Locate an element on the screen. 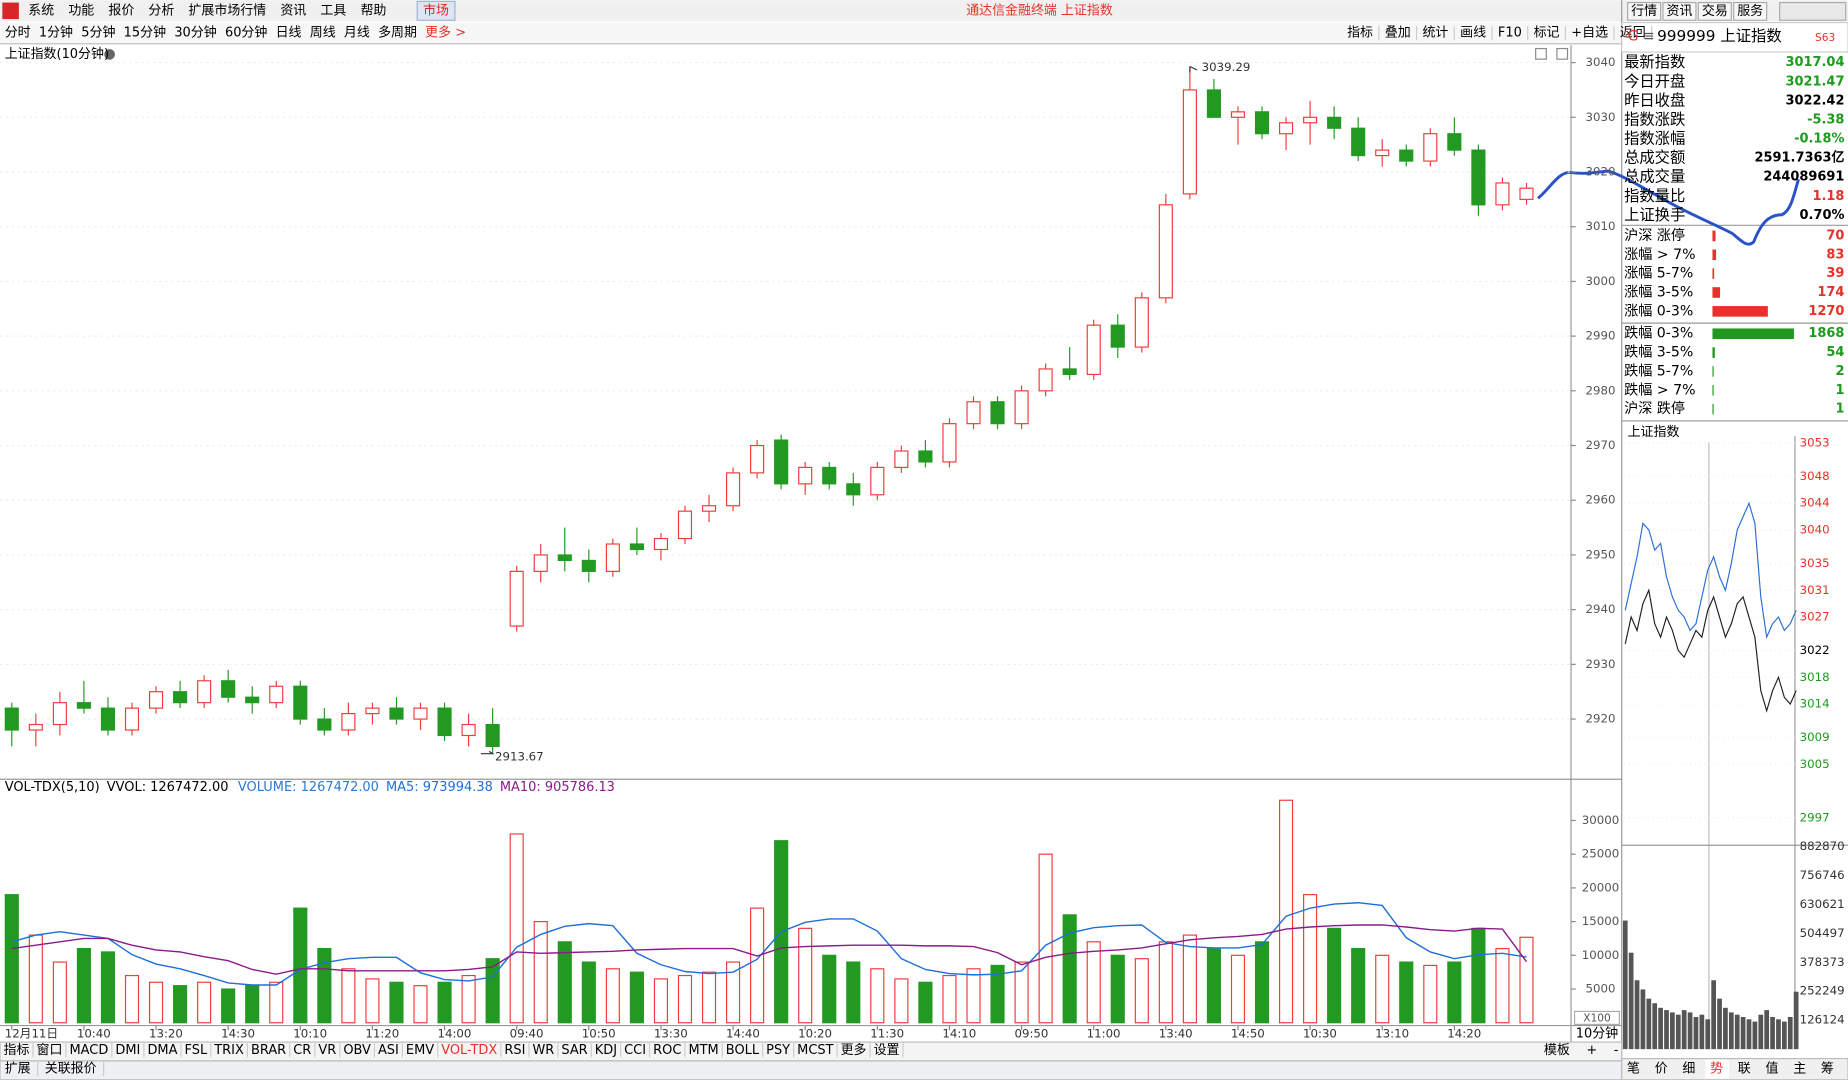 The width and height of the screenshot is (1848, 1080). window-controls is located at coordinates (1813, 11).